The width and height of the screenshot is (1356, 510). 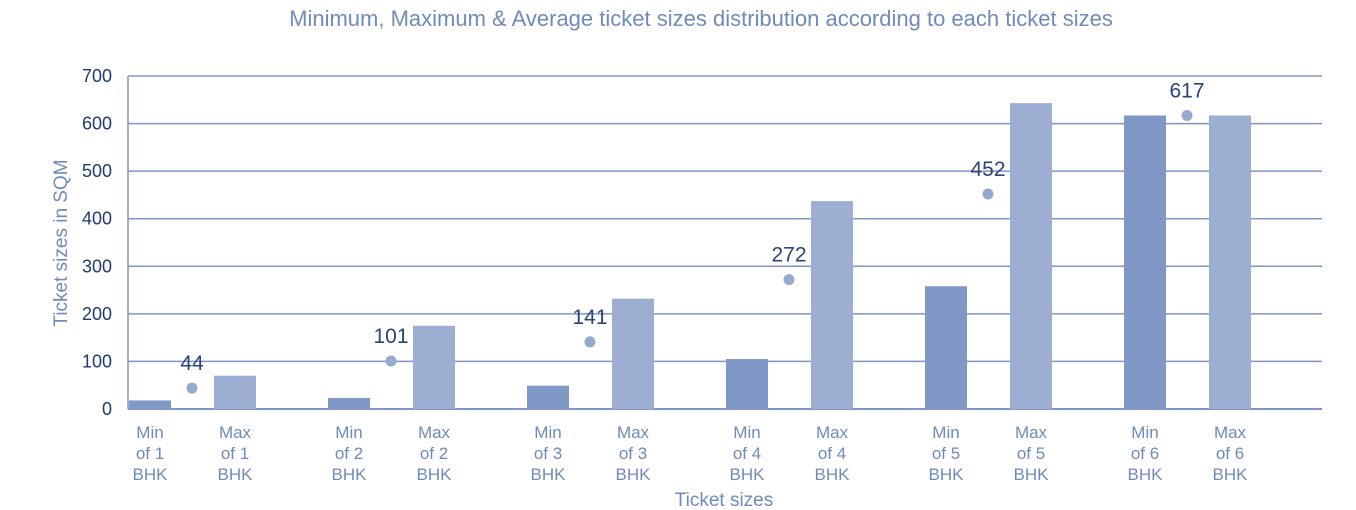 What do you see at coordinates (748, 453) in the screenshot?
I see `min-category-label: Min of 4 BHK` at bounding box center [748, 453].